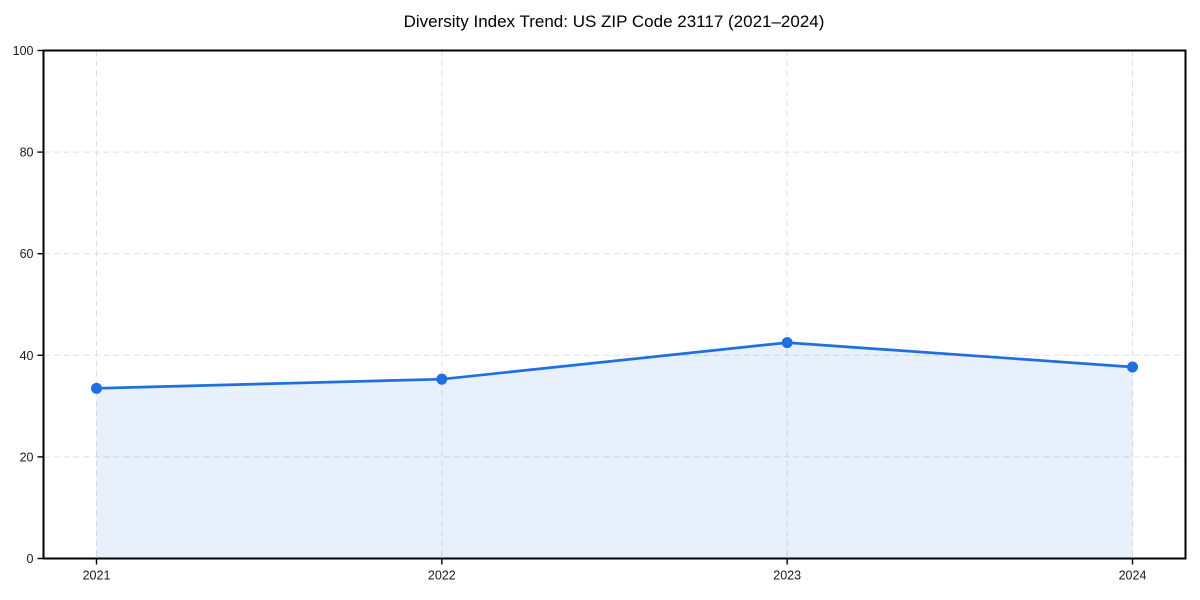  What do you see at coordinates (27, 153) in the screenshot?
I see `y-tick-label: 80` at bounding box center [27, 153].